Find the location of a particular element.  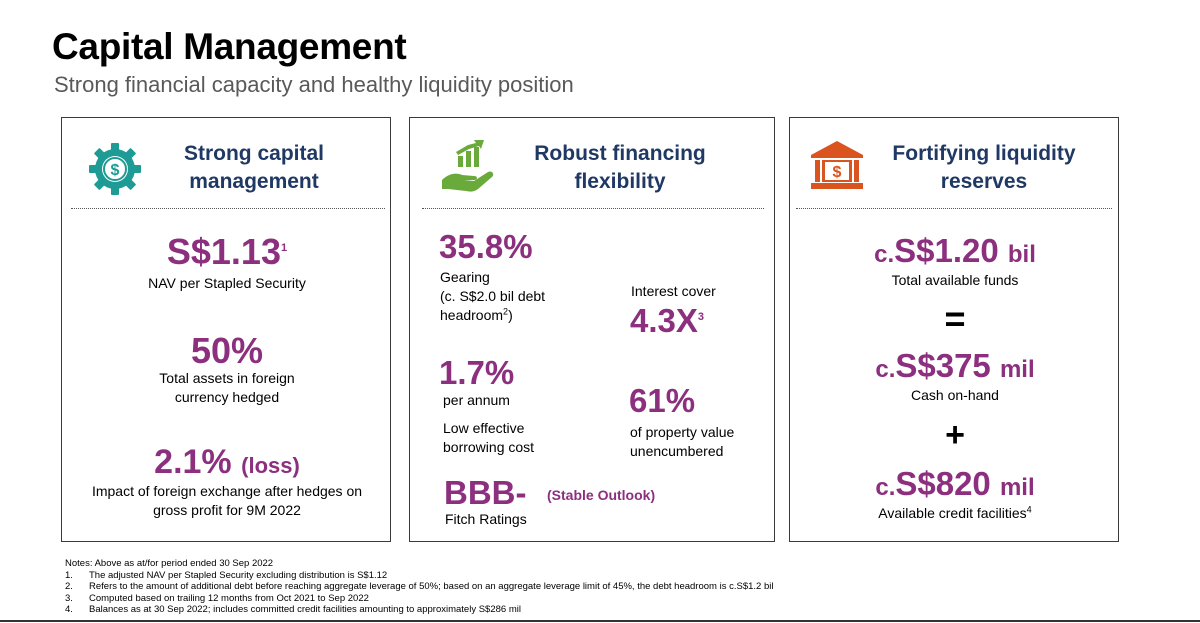

rating-value: BBB- is located at coordinates (485, 492).